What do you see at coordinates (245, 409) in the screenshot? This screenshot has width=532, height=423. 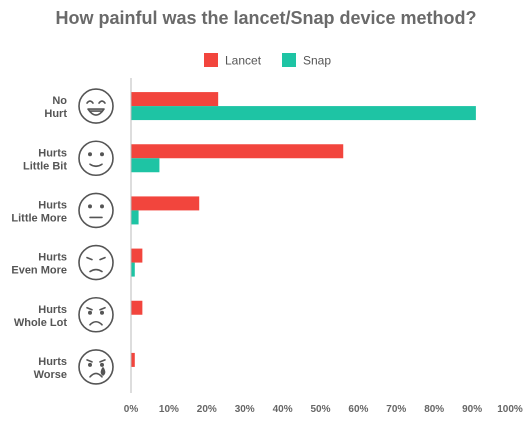 I see `x-tick-label: 30%` at bounding box center [245, 409].